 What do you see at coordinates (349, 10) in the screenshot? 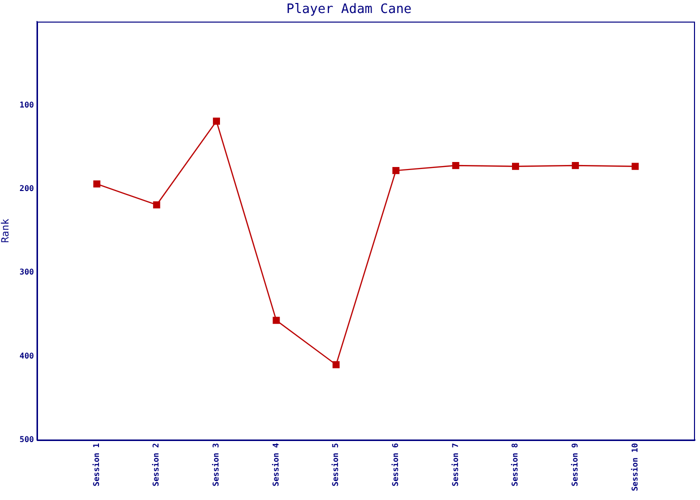
I see `chart-title: Player Adam Cane` at bounding box center [349, 10].